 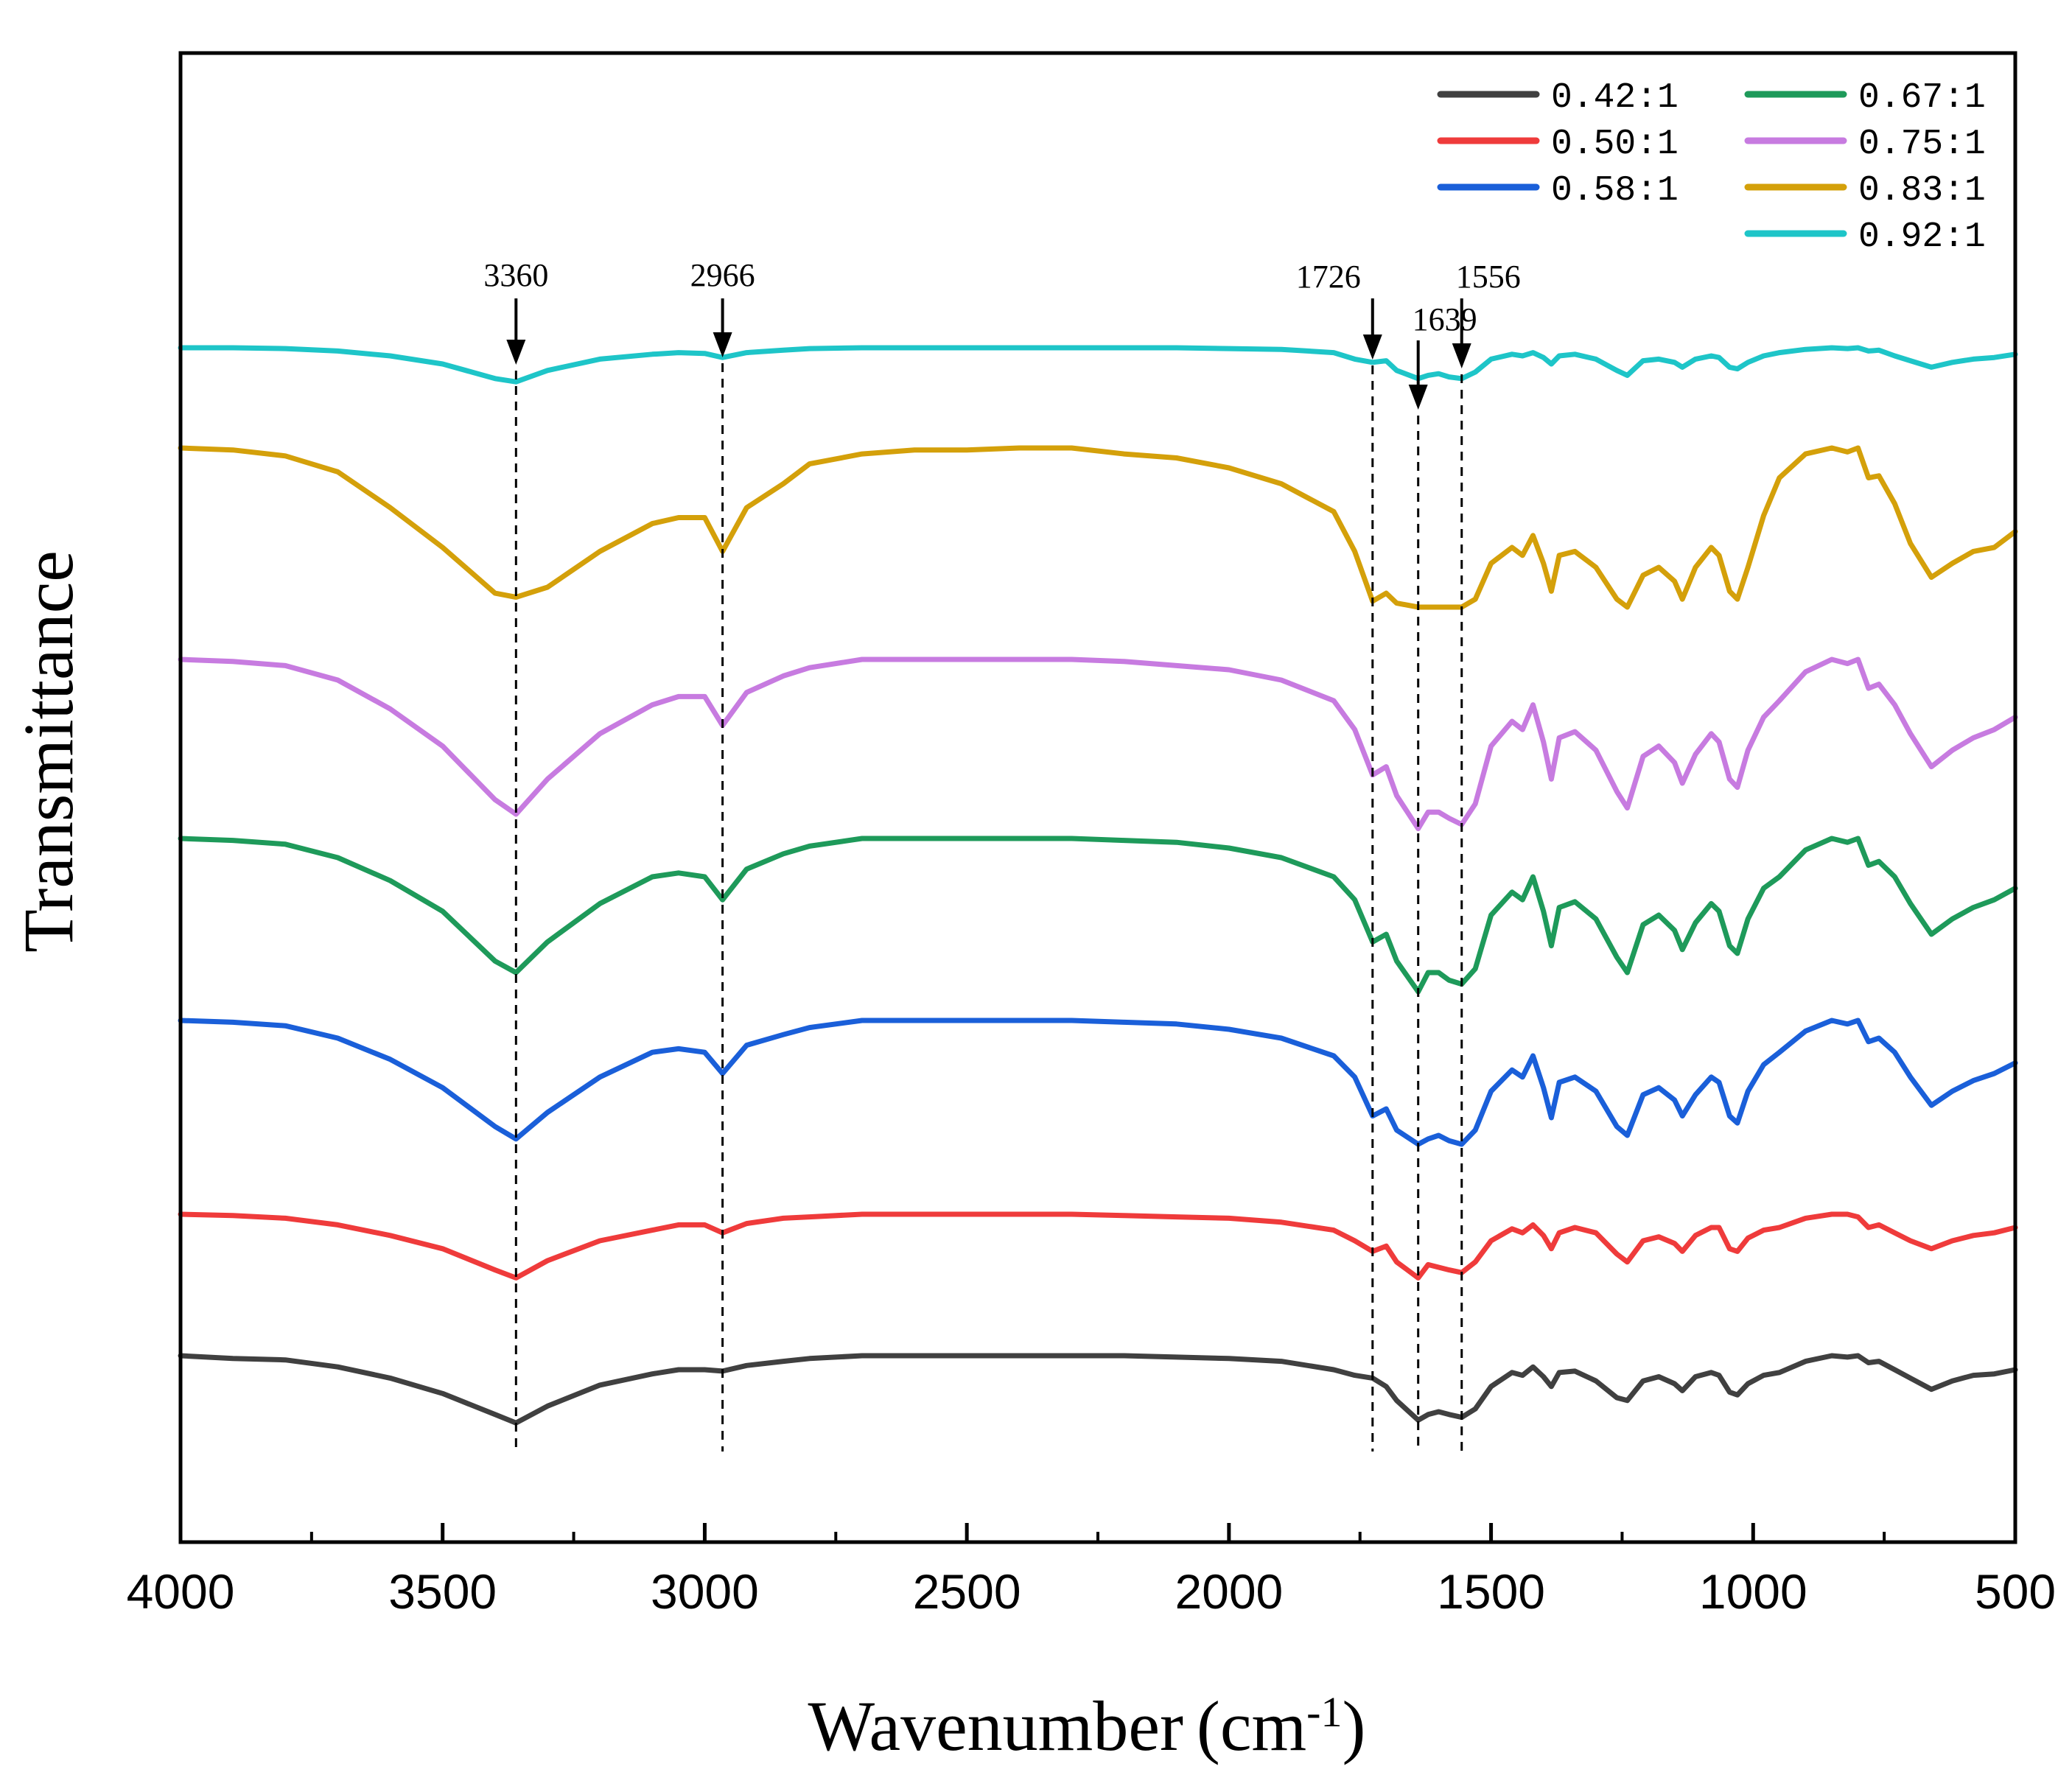 What do you see at coordinates (1208, 1726) in the screenshot?
I see `x-axis-title-unit: (` at bounding box center [1208, 1726].